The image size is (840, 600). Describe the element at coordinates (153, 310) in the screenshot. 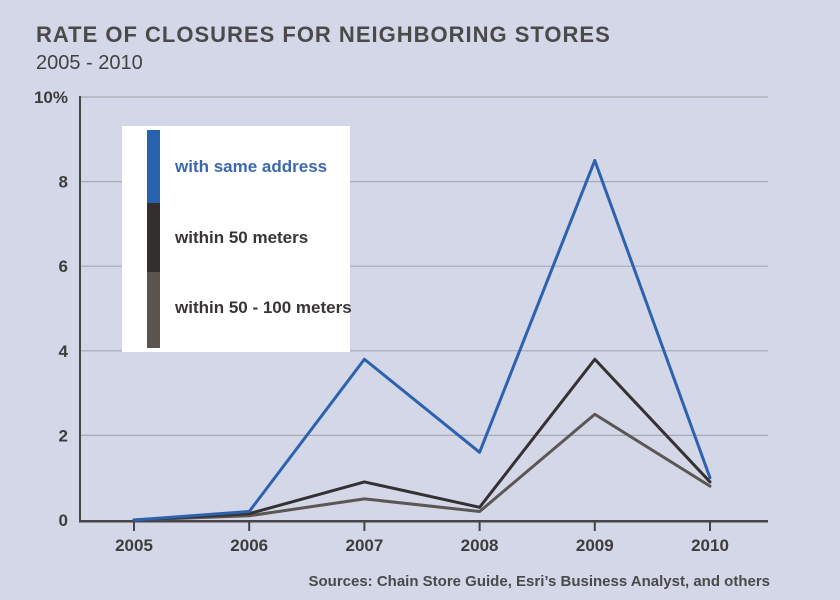

I see `legend-swatch-within-50-100-meters` at that location.